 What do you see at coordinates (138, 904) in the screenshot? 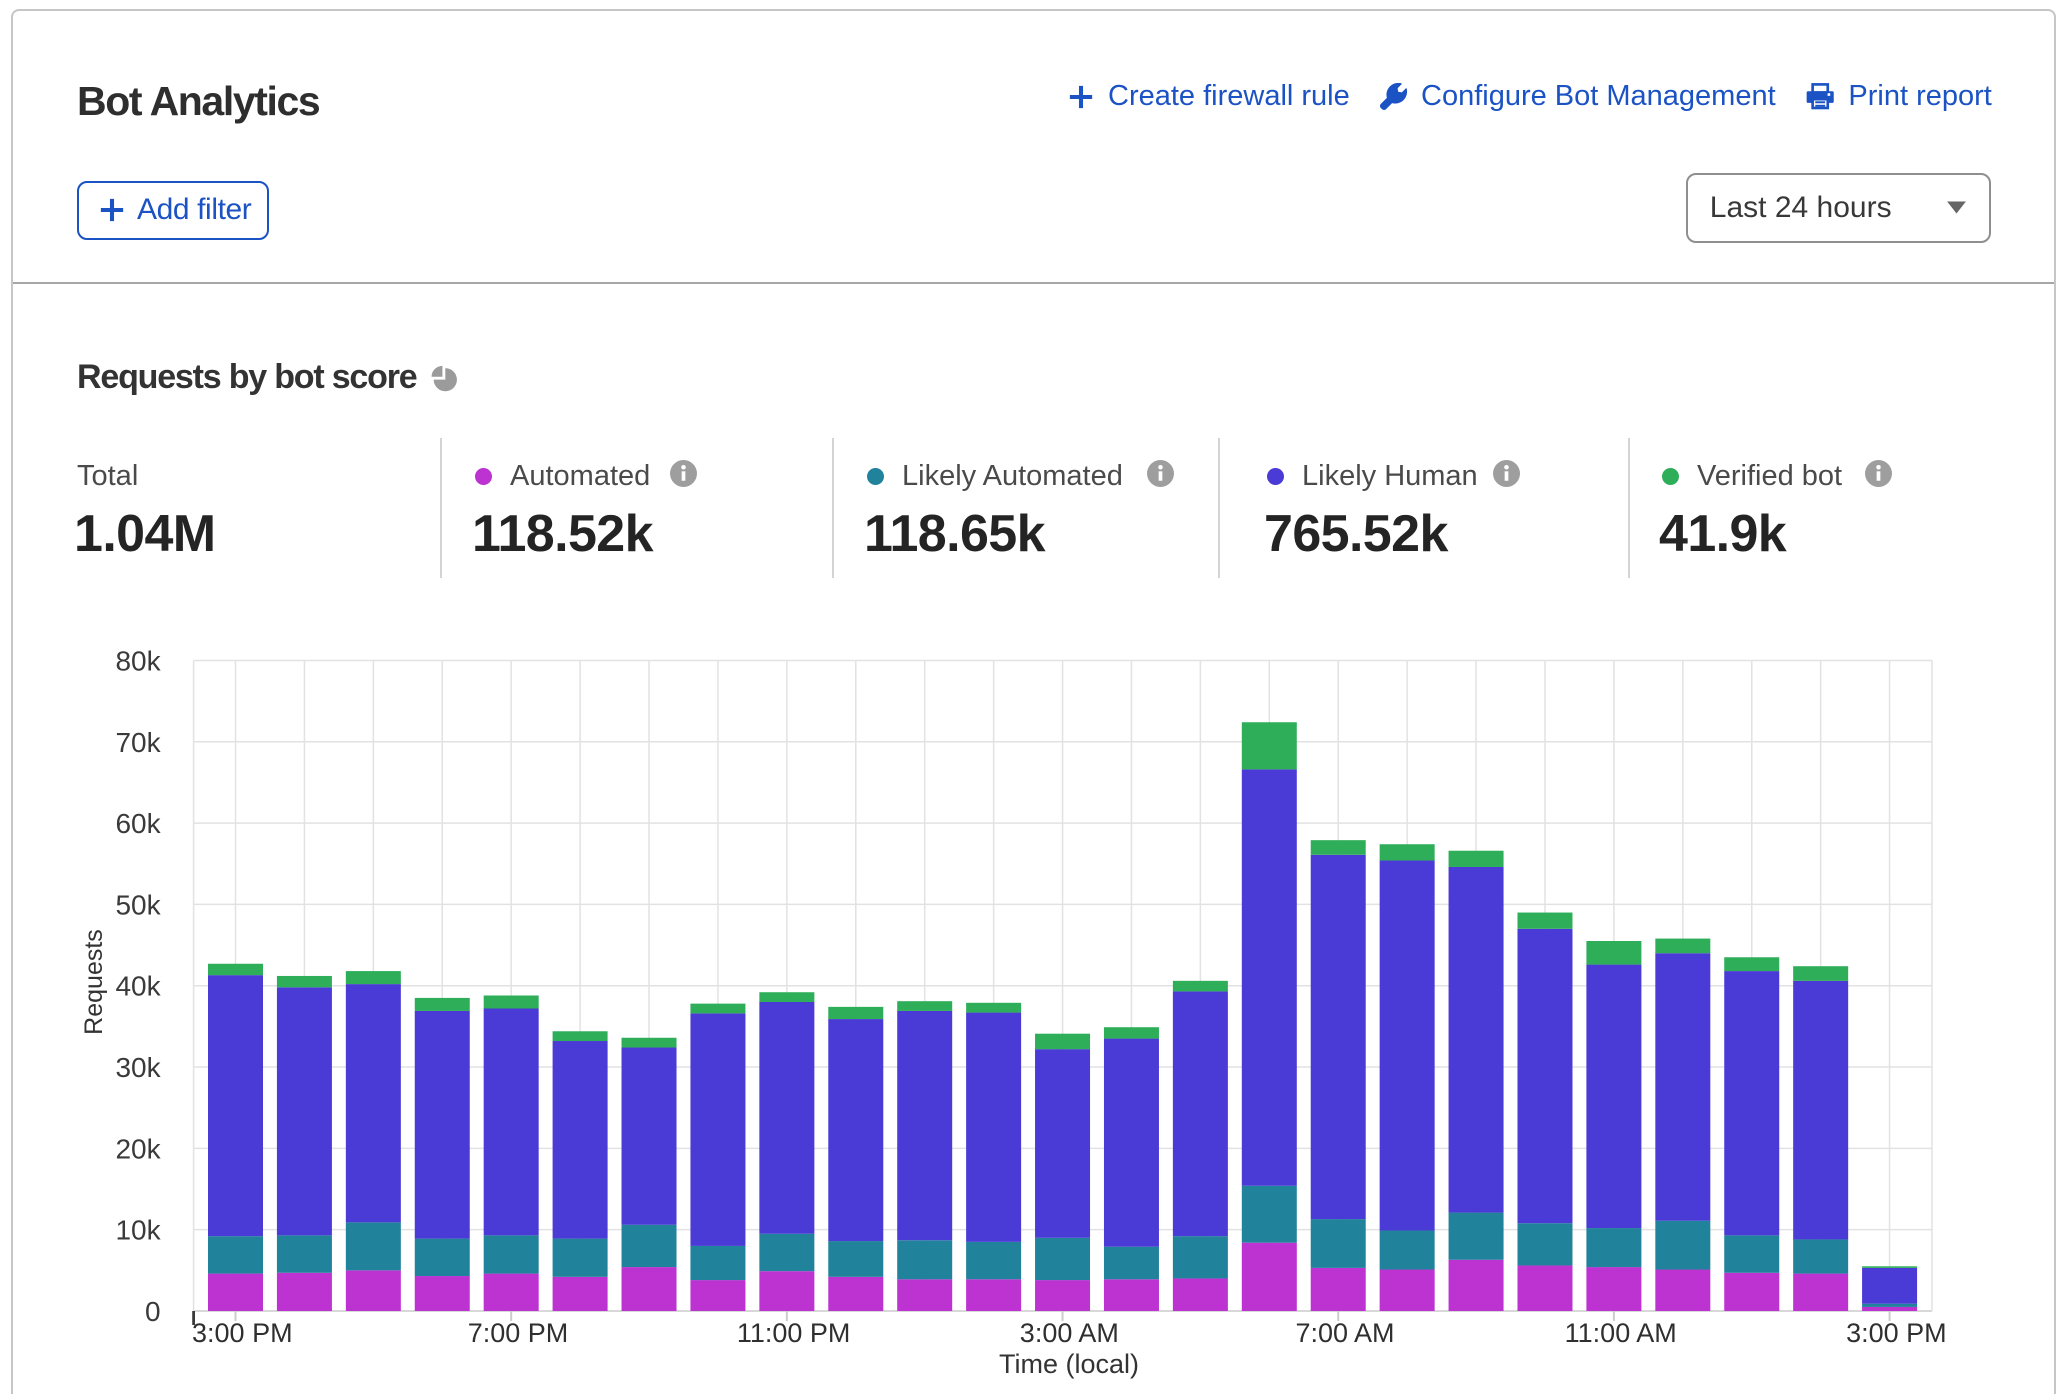
I see `svg-text: 50k` at bounding box center [138, 904].